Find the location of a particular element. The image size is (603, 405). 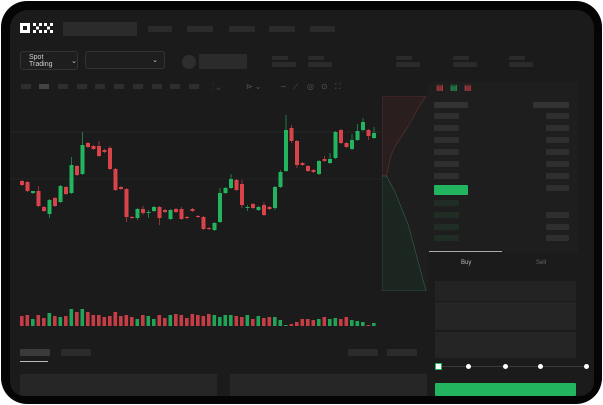

price-input is located at coordinates (505, 291).